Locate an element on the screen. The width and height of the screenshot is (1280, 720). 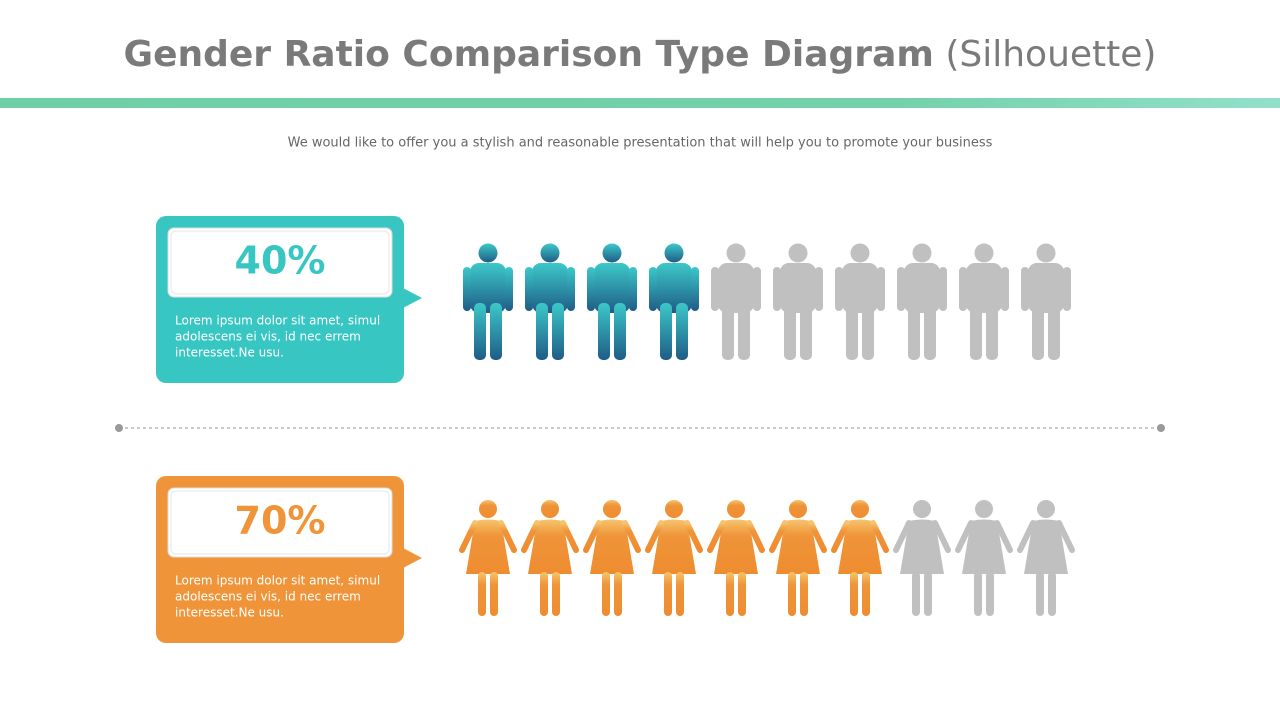
description: adolescens ei vis, id nec errem is located at coordinates (268, 597).